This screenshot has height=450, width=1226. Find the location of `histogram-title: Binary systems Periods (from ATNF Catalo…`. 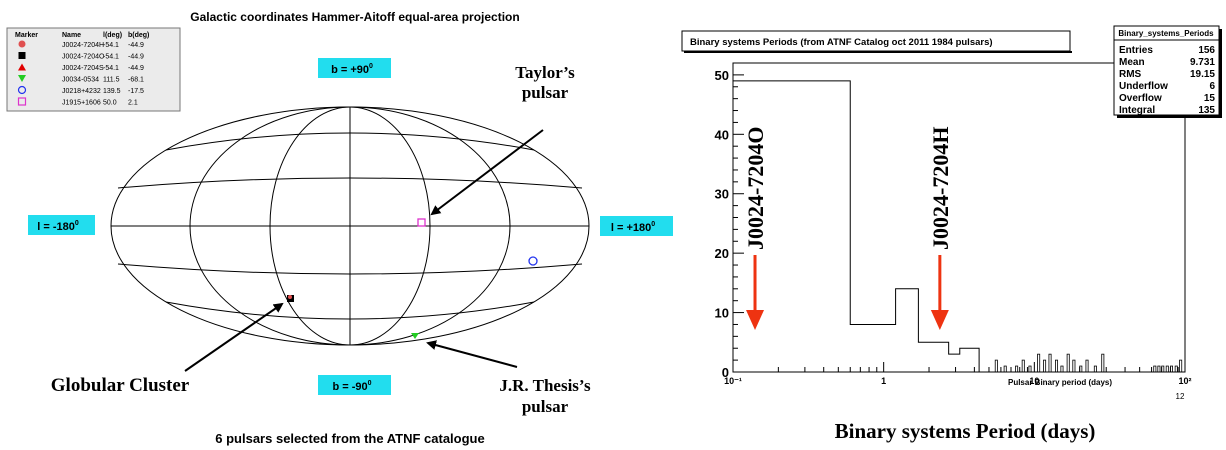

histogram-title: Binary systems Periods (from ATNF Catalo… is located at coordinates (841, 42).